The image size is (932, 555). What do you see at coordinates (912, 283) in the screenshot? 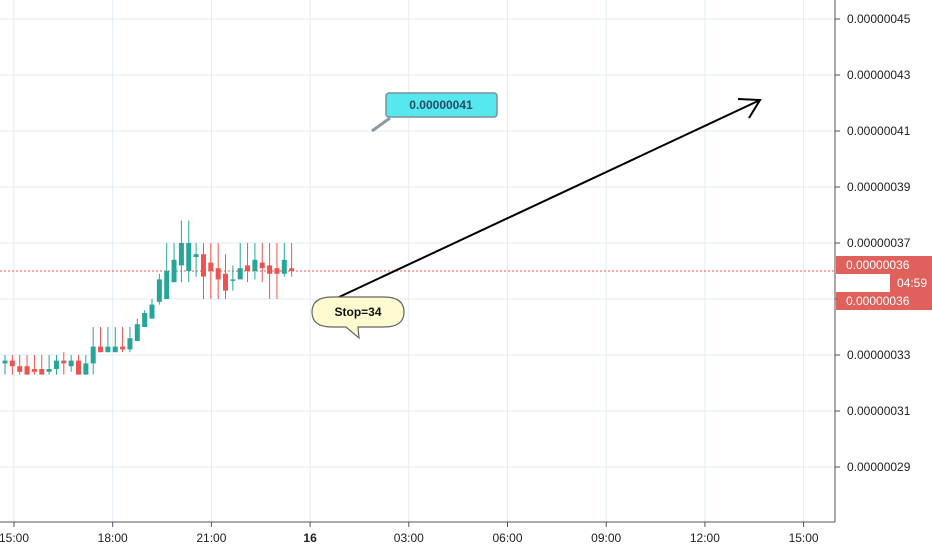
I see `candle-countdown: 04:59` at bounding box center [912, 283].